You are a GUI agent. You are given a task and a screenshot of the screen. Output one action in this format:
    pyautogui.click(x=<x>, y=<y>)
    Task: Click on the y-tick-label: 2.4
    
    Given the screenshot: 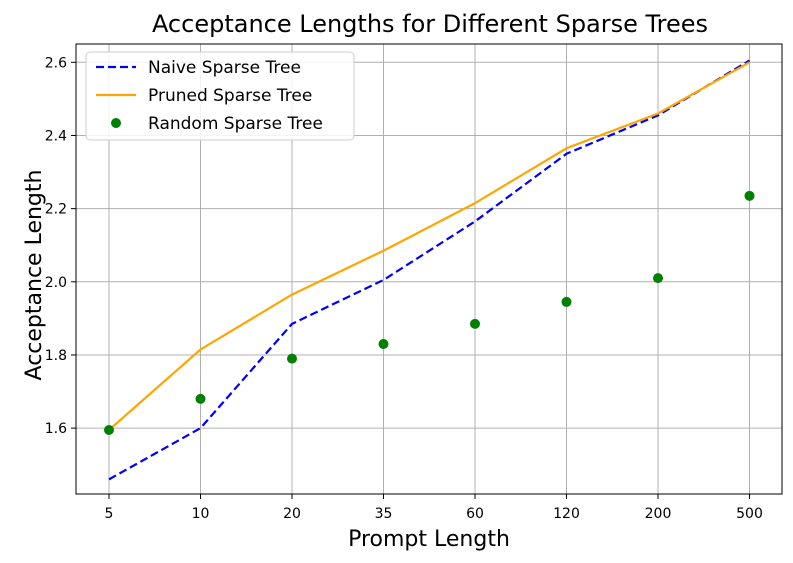 What is the action you would take?
    pyautogui.click(x=56, y=136)
    